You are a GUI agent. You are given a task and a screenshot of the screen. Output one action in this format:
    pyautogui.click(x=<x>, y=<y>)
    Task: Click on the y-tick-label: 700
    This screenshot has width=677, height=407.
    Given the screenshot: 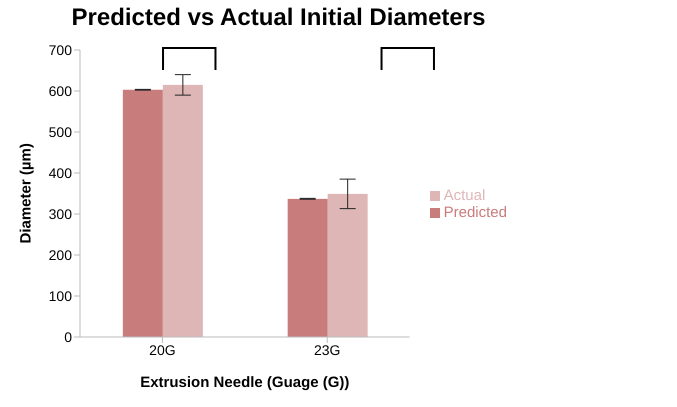 What is the action you would take?
    pyautogui.click(x=60, y=50)
    